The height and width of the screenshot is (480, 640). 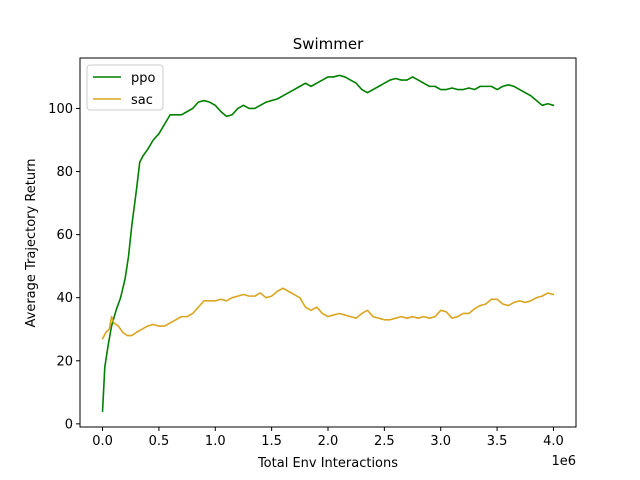 I want to click on x-tick-label: 2.5, so click(x=384, y=441).